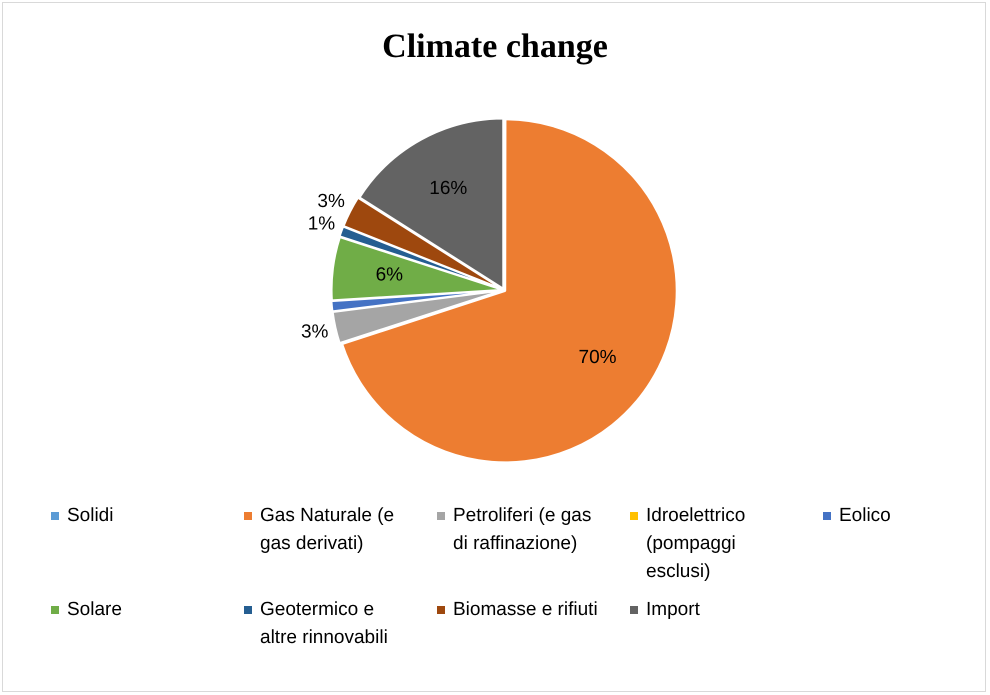  What do you see at coordinates (495, 47) in the screenshot?
I see `chart-title: Climate change` at bounding box center [495, 47].